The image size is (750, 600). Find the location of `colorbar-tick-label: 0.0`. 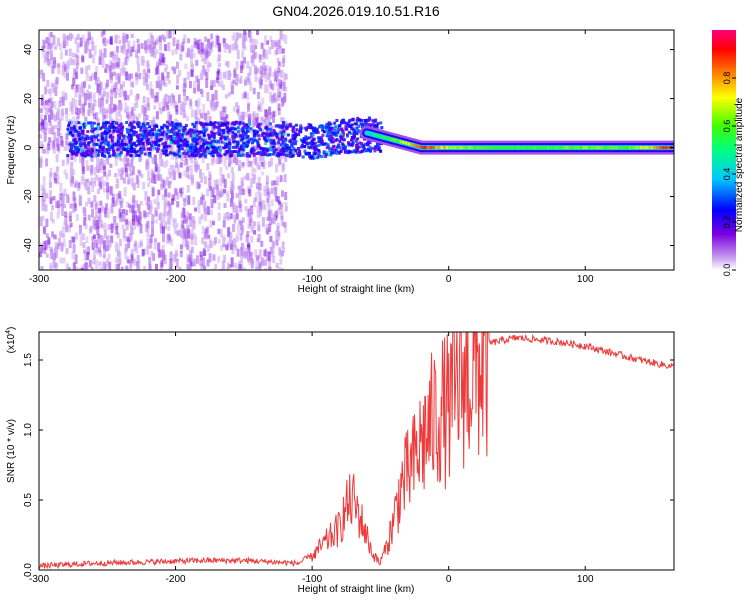

colorbar-tick-label: 0.0 is located at coordinates (727, 270).